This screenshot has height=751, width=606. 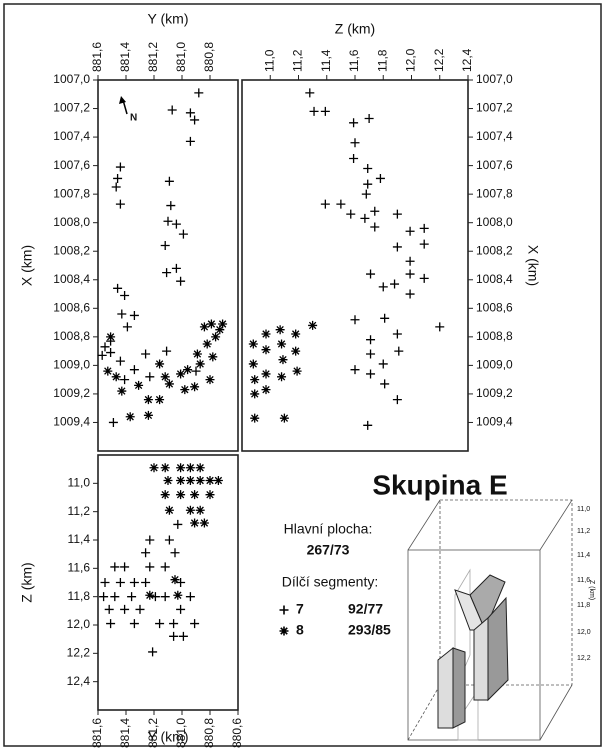 What do you see at coordinates (591, 590) in the screenshot?
I see `inset-axis-label: Z (km)` at bounding box center [591, 590].